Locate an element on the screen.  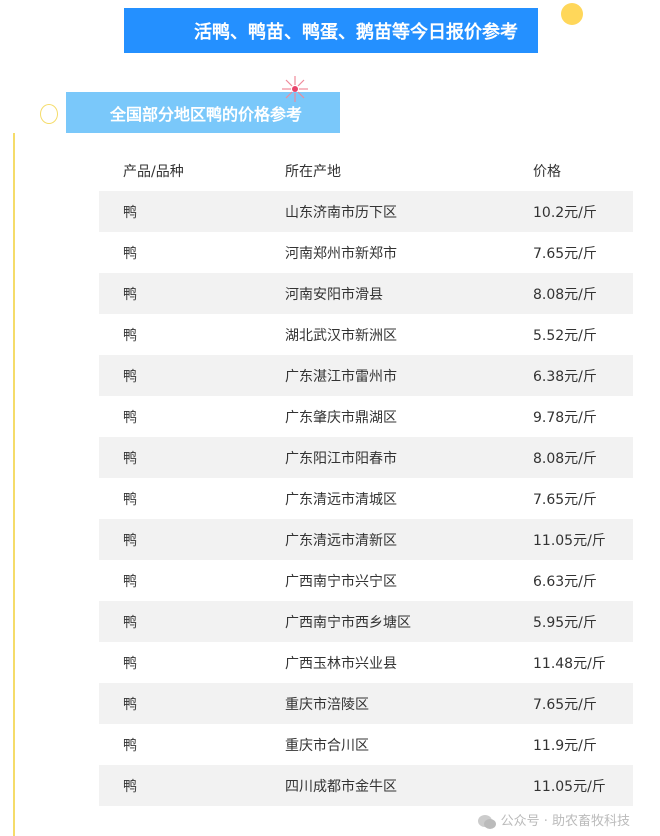
table-row: 鸭 广东肇庆市鼎湖区 9.78元/斤 is located at coordinates (366, 416).